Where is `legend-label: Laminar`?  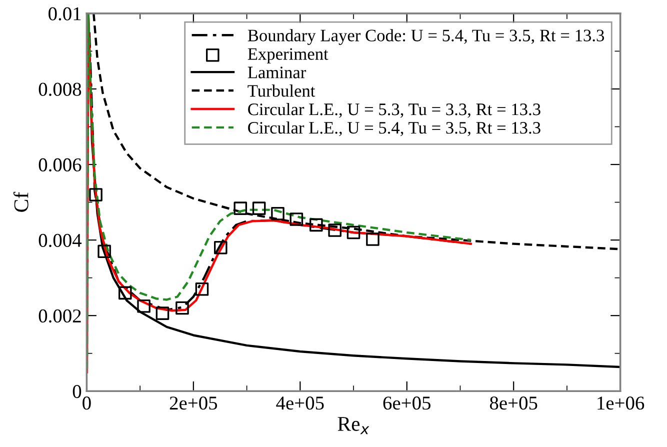
legend-label: Laminar is located at coordinates (277, 72).